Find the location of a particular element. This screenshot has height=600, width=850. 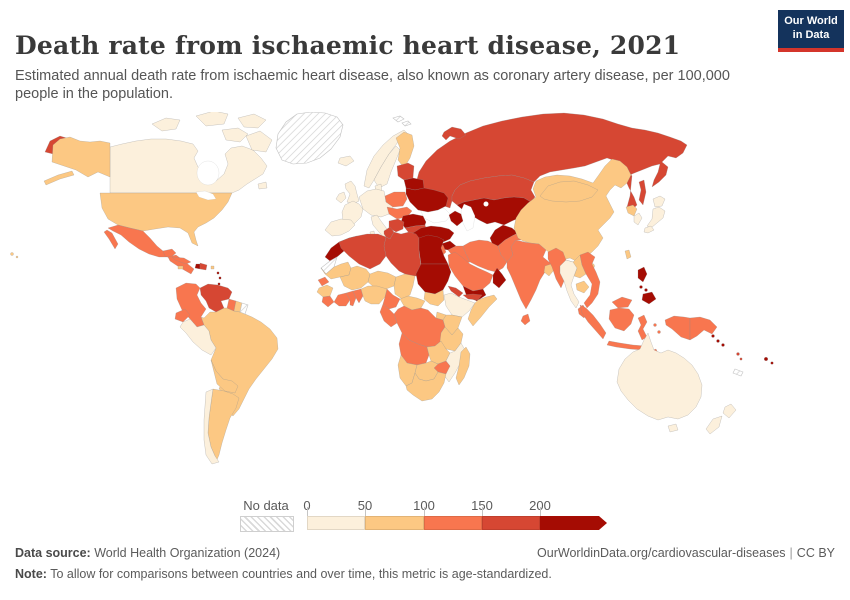

country-japan-kyushu is located at coordinates (649, 229).